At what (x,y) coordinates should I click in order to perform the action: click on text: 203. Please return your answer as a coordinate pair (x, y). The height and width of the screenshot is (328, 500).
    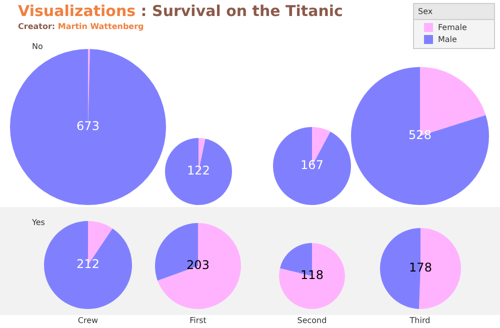
    Looking at the image, I should click on (198, 265).